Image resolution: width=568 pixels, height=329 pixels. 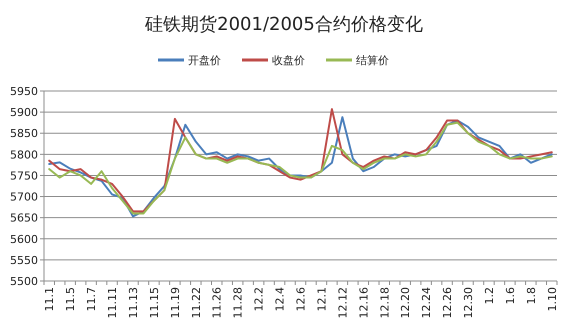 What do you see at coordinates (343, 302) in the screenshot?
I see `x-tick-label: 12.12` at bounding box center [343, 302].